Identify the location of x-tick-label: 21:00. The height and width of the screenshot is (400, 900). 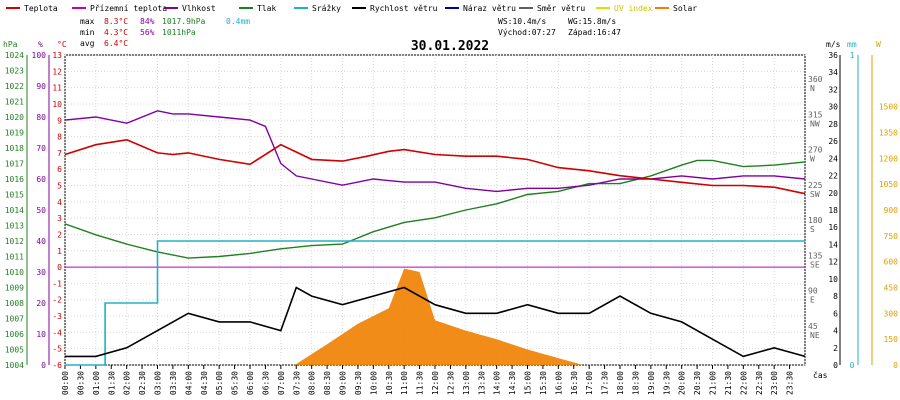
(713, 383).